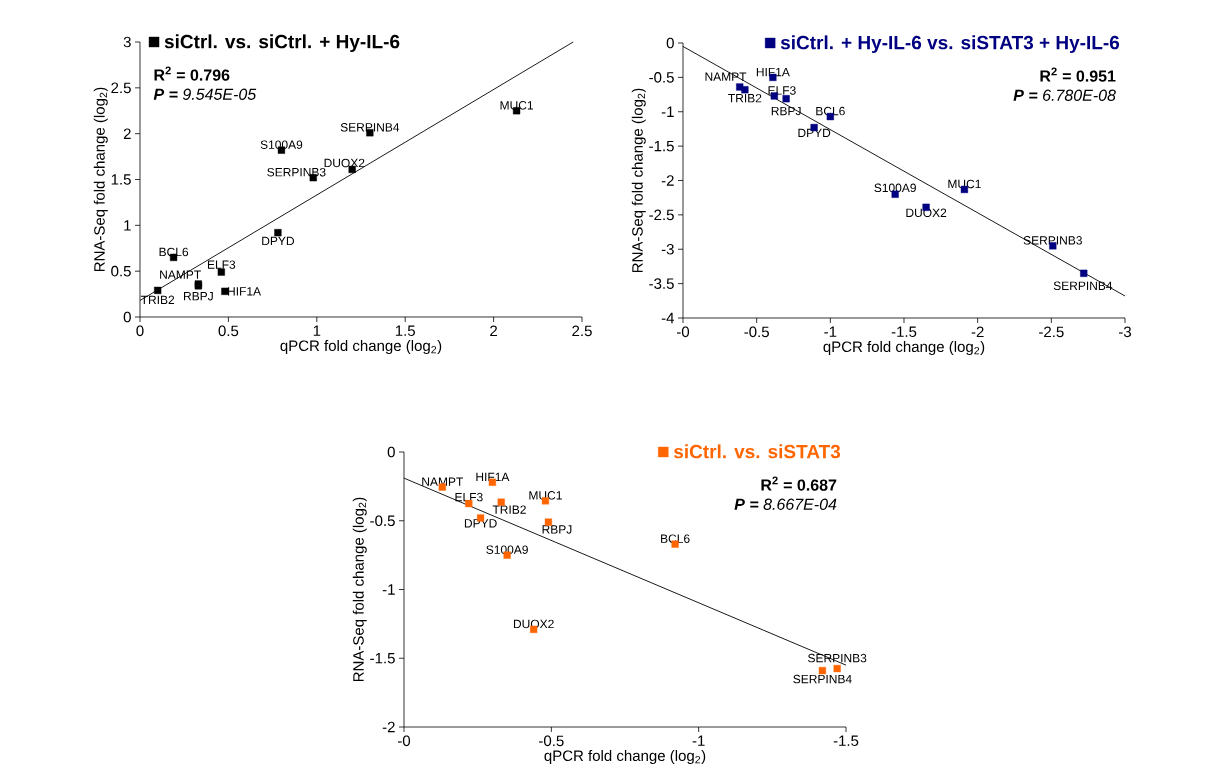 This screenshot has width=1211, height=780. I want to click on x-tick-label: 2, so click(494, 330).